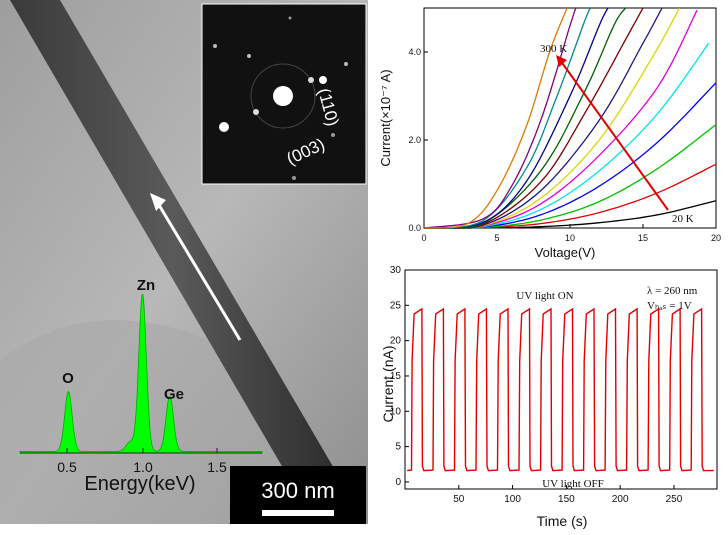 Image resolution: width=728 pixels, height=535 pixels. What do you see at coordinates (143, 467) in the screenshot?
I see `edx-tick-1.0: 1.0` at bounding box center [143, 467].